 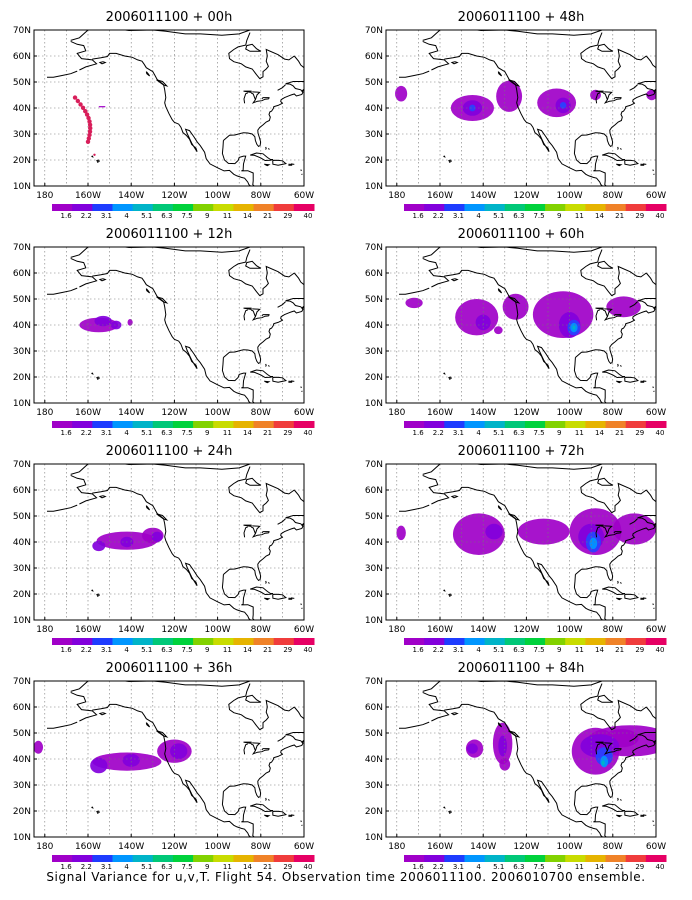 I want to click on panel-title: 2006011100 + 60h, so click(x=521, y=234).